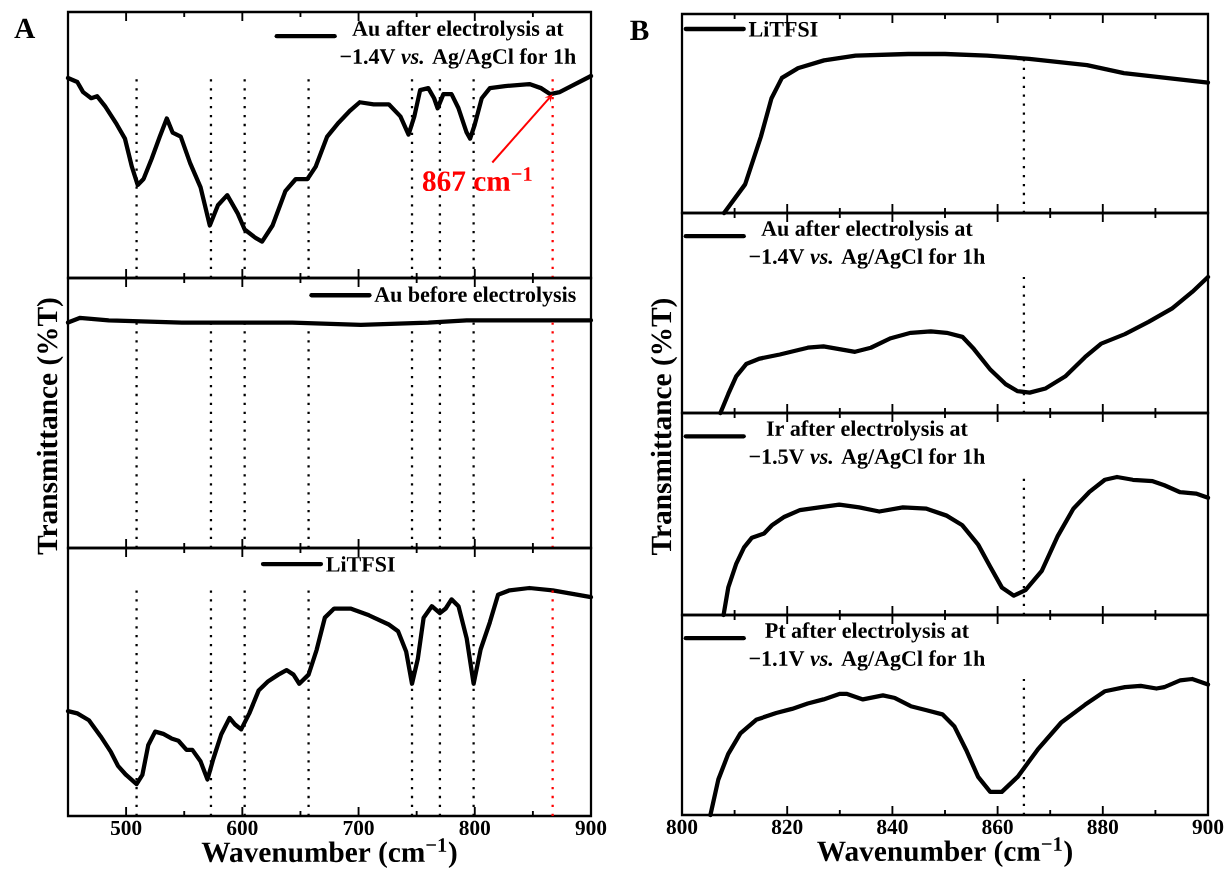  What do you see at coordinates (997, 827) in the screenshot?
I see `x-tick-label: 860` at bounding box center [997, 827].